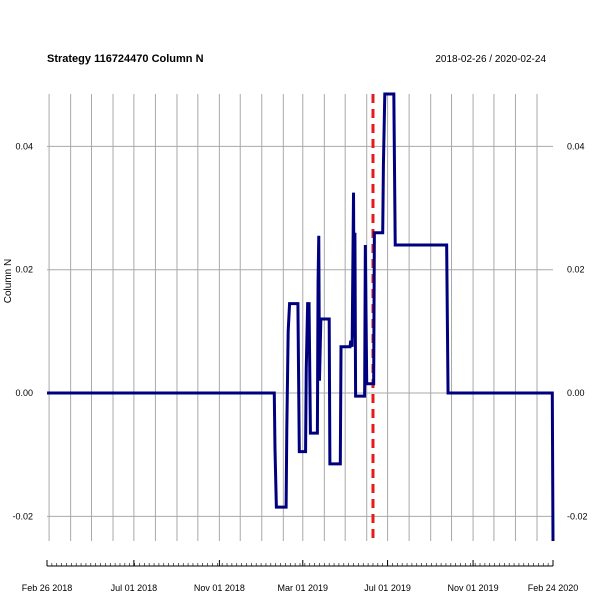 This screenshot has height=600, width=600. What do you see at coordinates (47, 588) in the screenshot?
I see `x-tick-label: Feb 26 2018` at bounding box center [47, 588].